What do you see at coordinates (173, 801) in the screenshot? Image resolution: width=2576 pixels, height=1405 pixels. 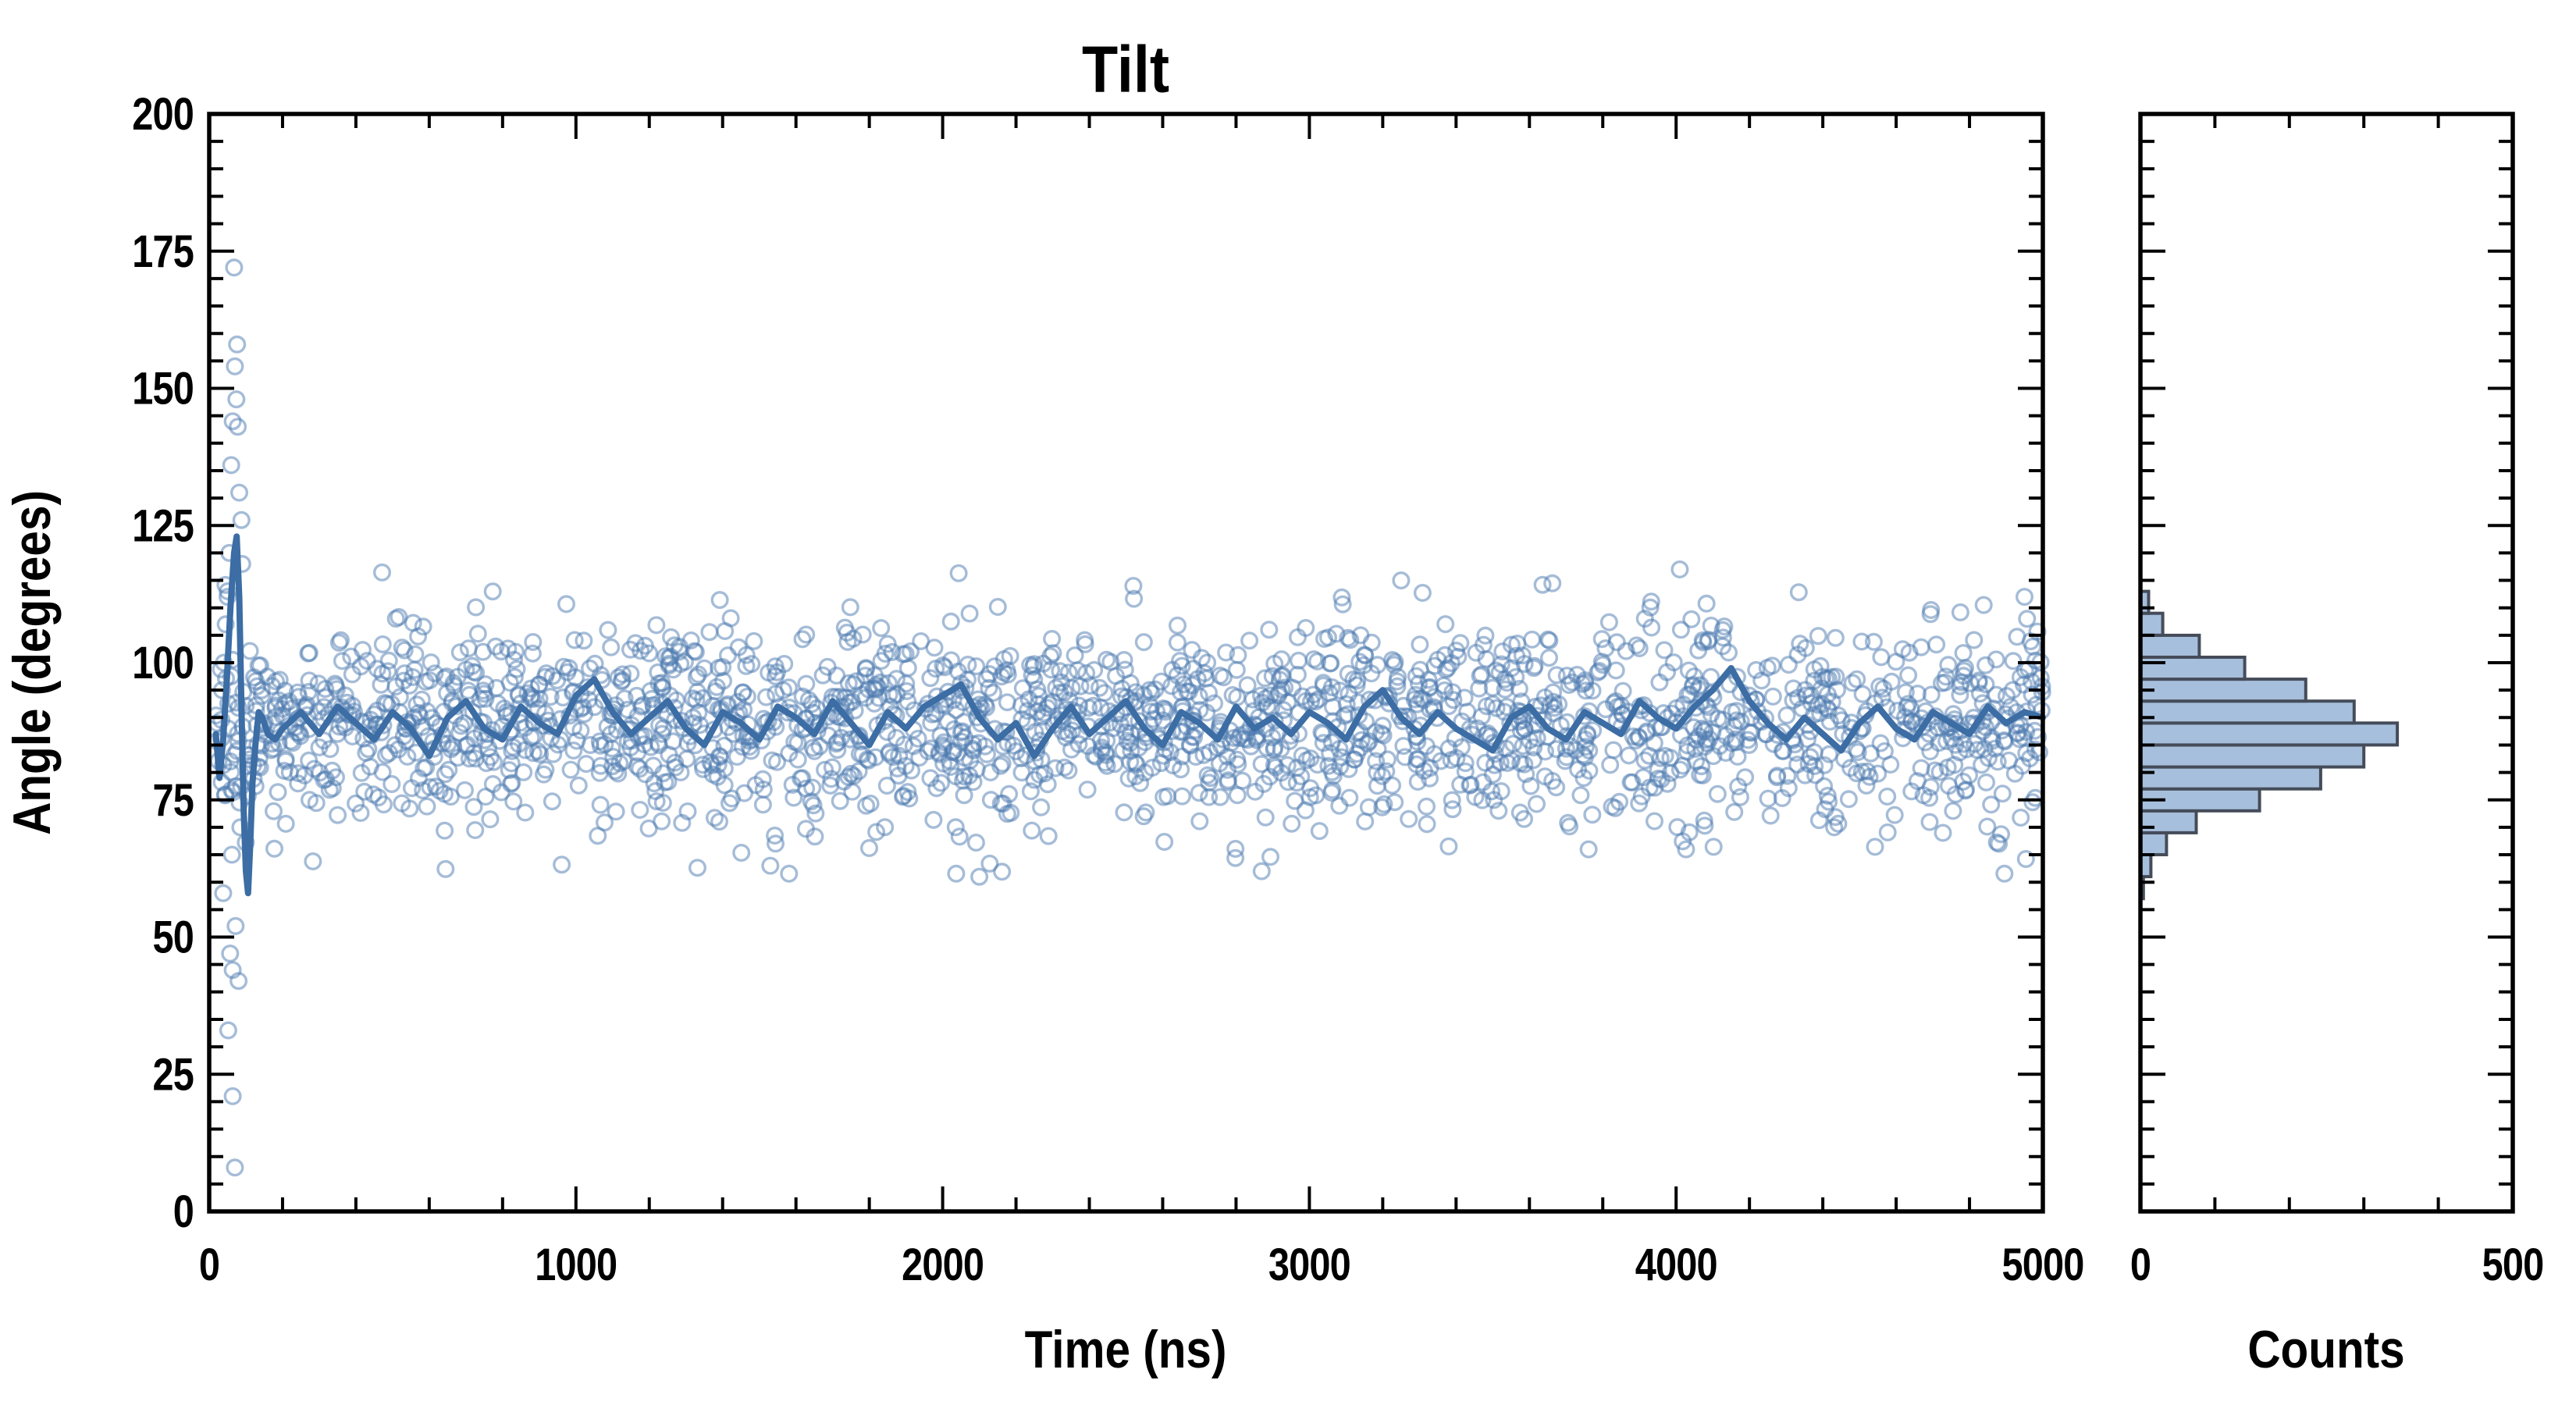 I see `y-tick-label: 75` at bounding box center [173, 801].